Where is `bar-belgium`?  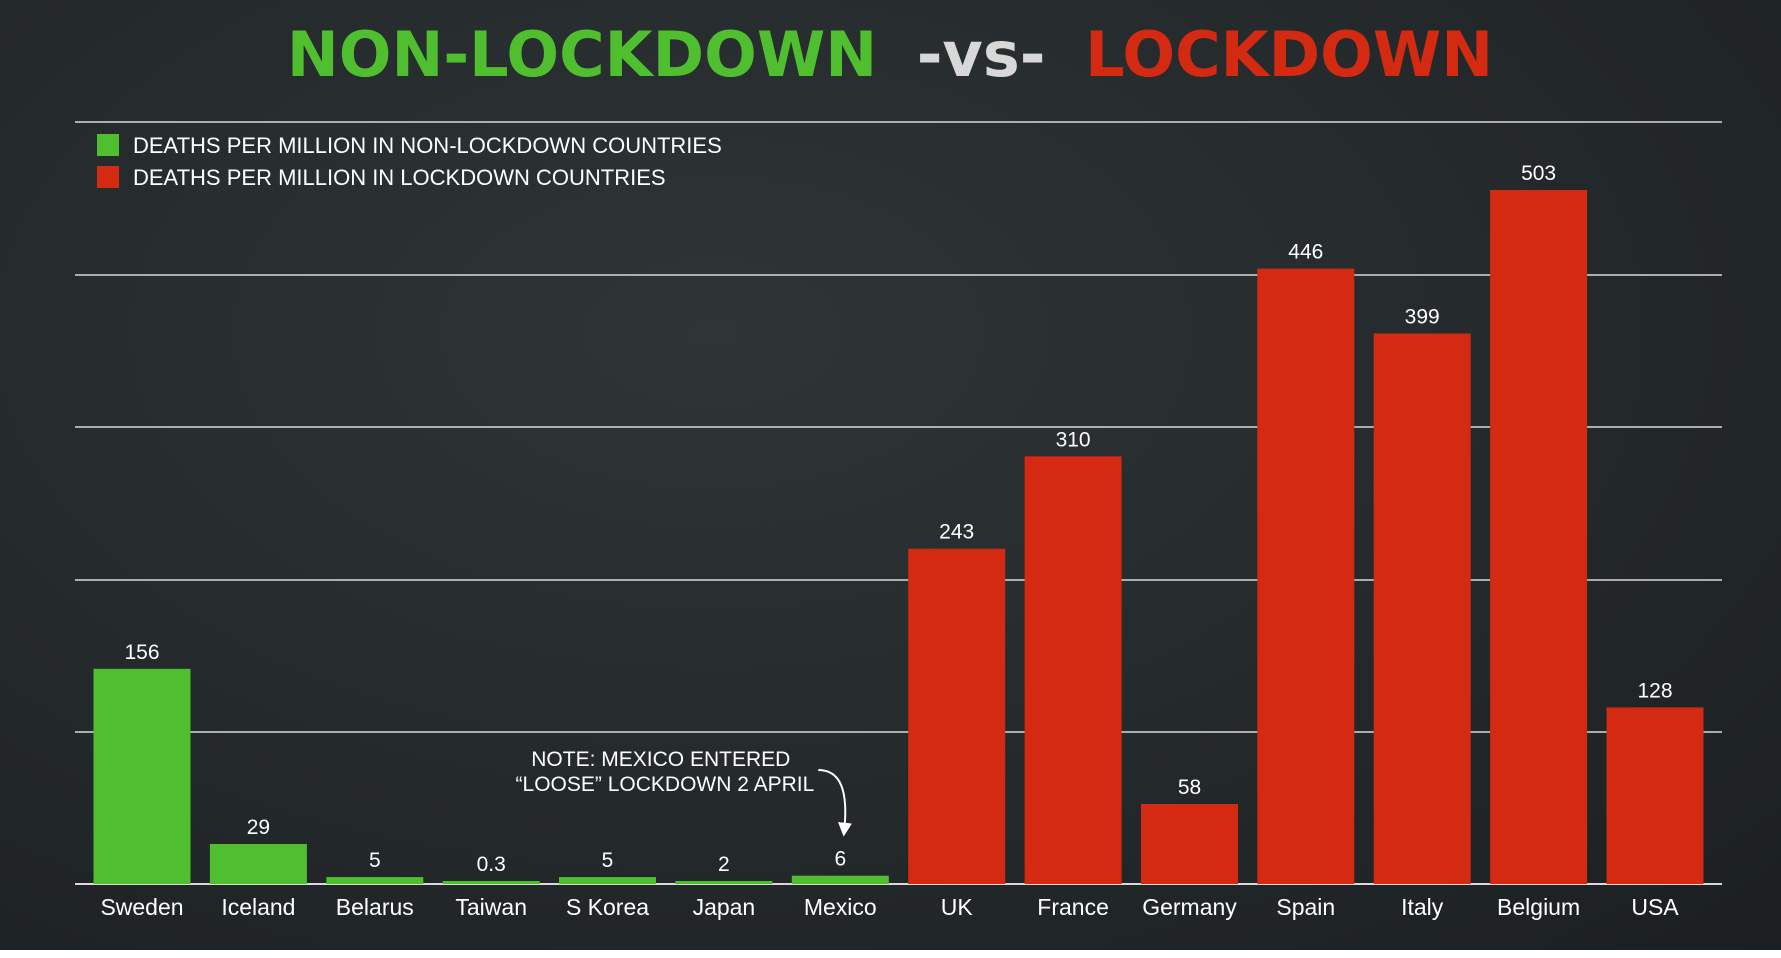 bar-belgium is located at coordinates (1539, 537).